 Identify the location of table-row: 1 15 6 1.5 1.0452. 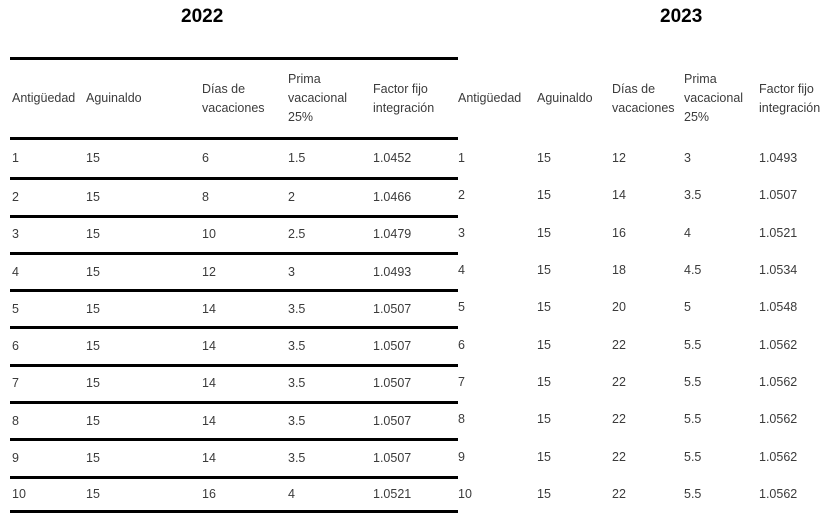
(234, 158).